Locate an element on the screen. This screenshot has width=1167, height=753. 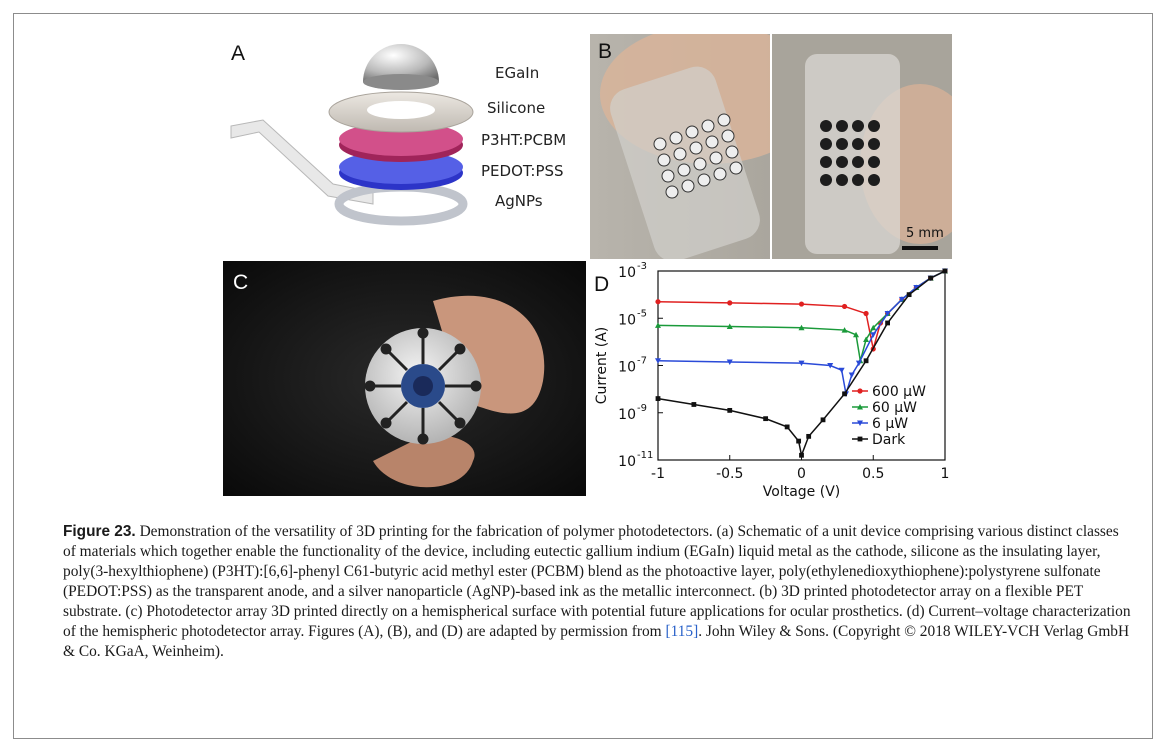
device-schematic is located at coordinates (404, 146).